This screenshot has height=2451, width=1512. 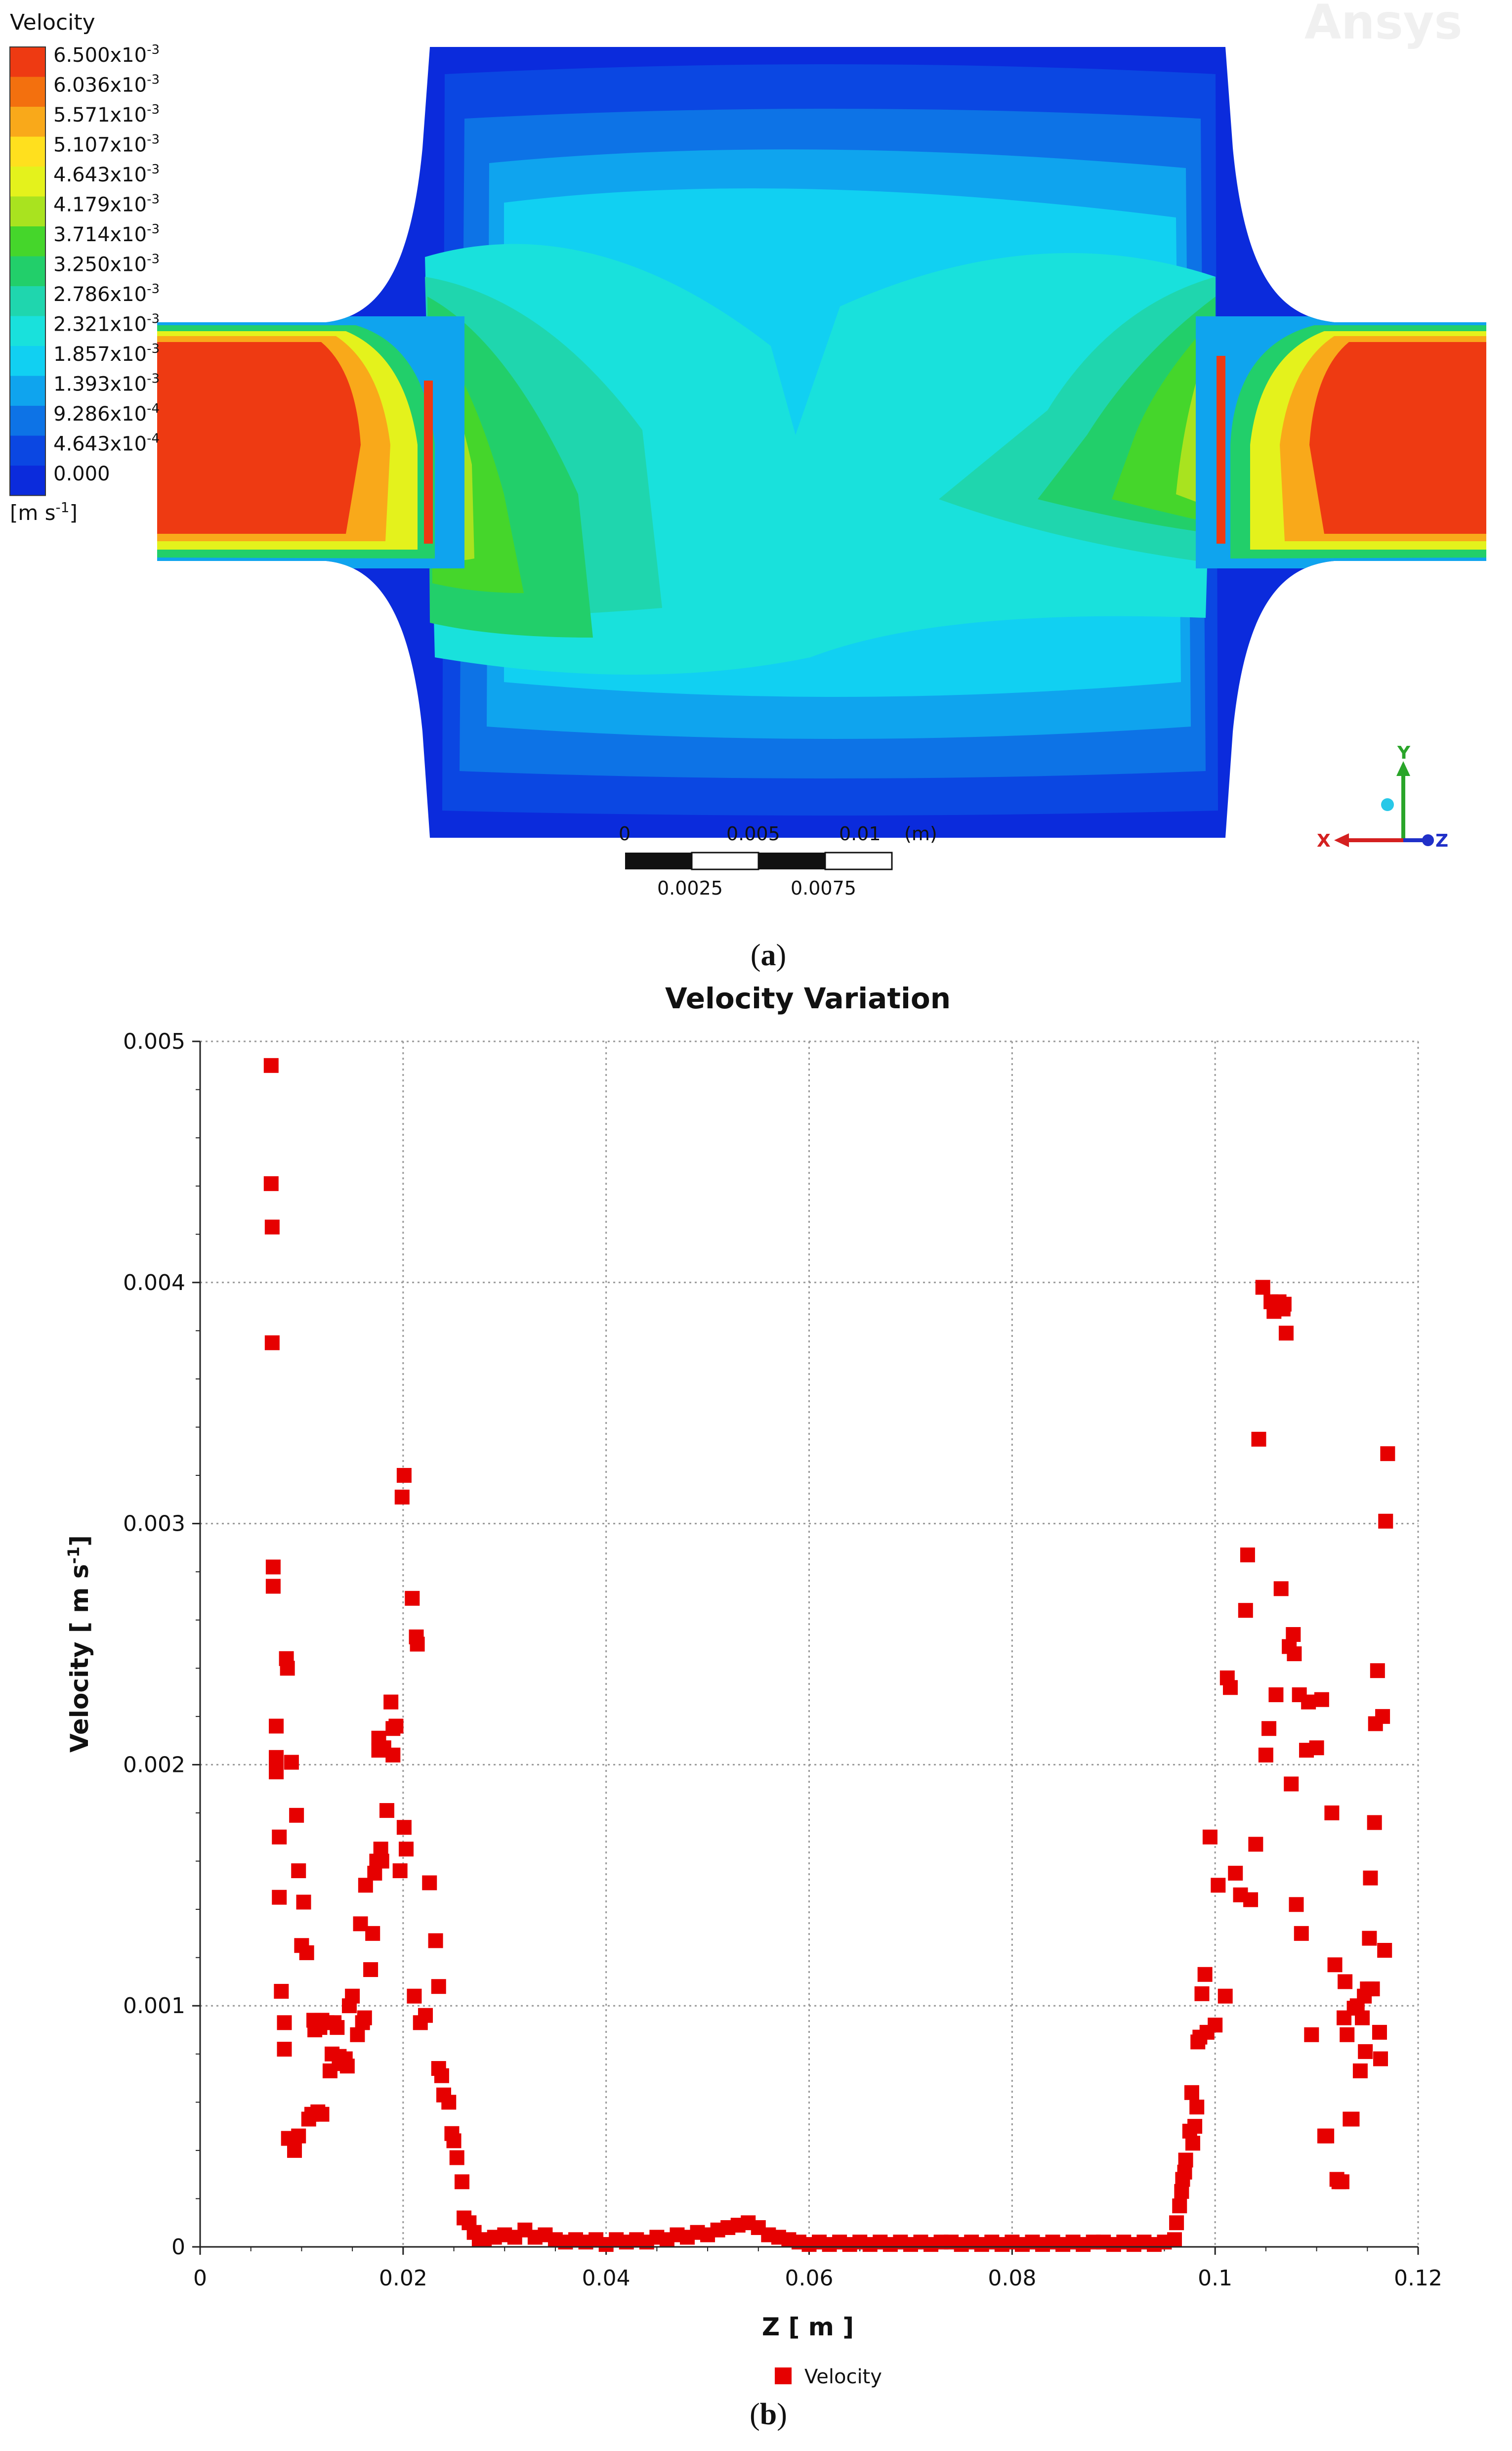 I want to click on y-tick-label: 0.005, so click(x=154, y=1041).